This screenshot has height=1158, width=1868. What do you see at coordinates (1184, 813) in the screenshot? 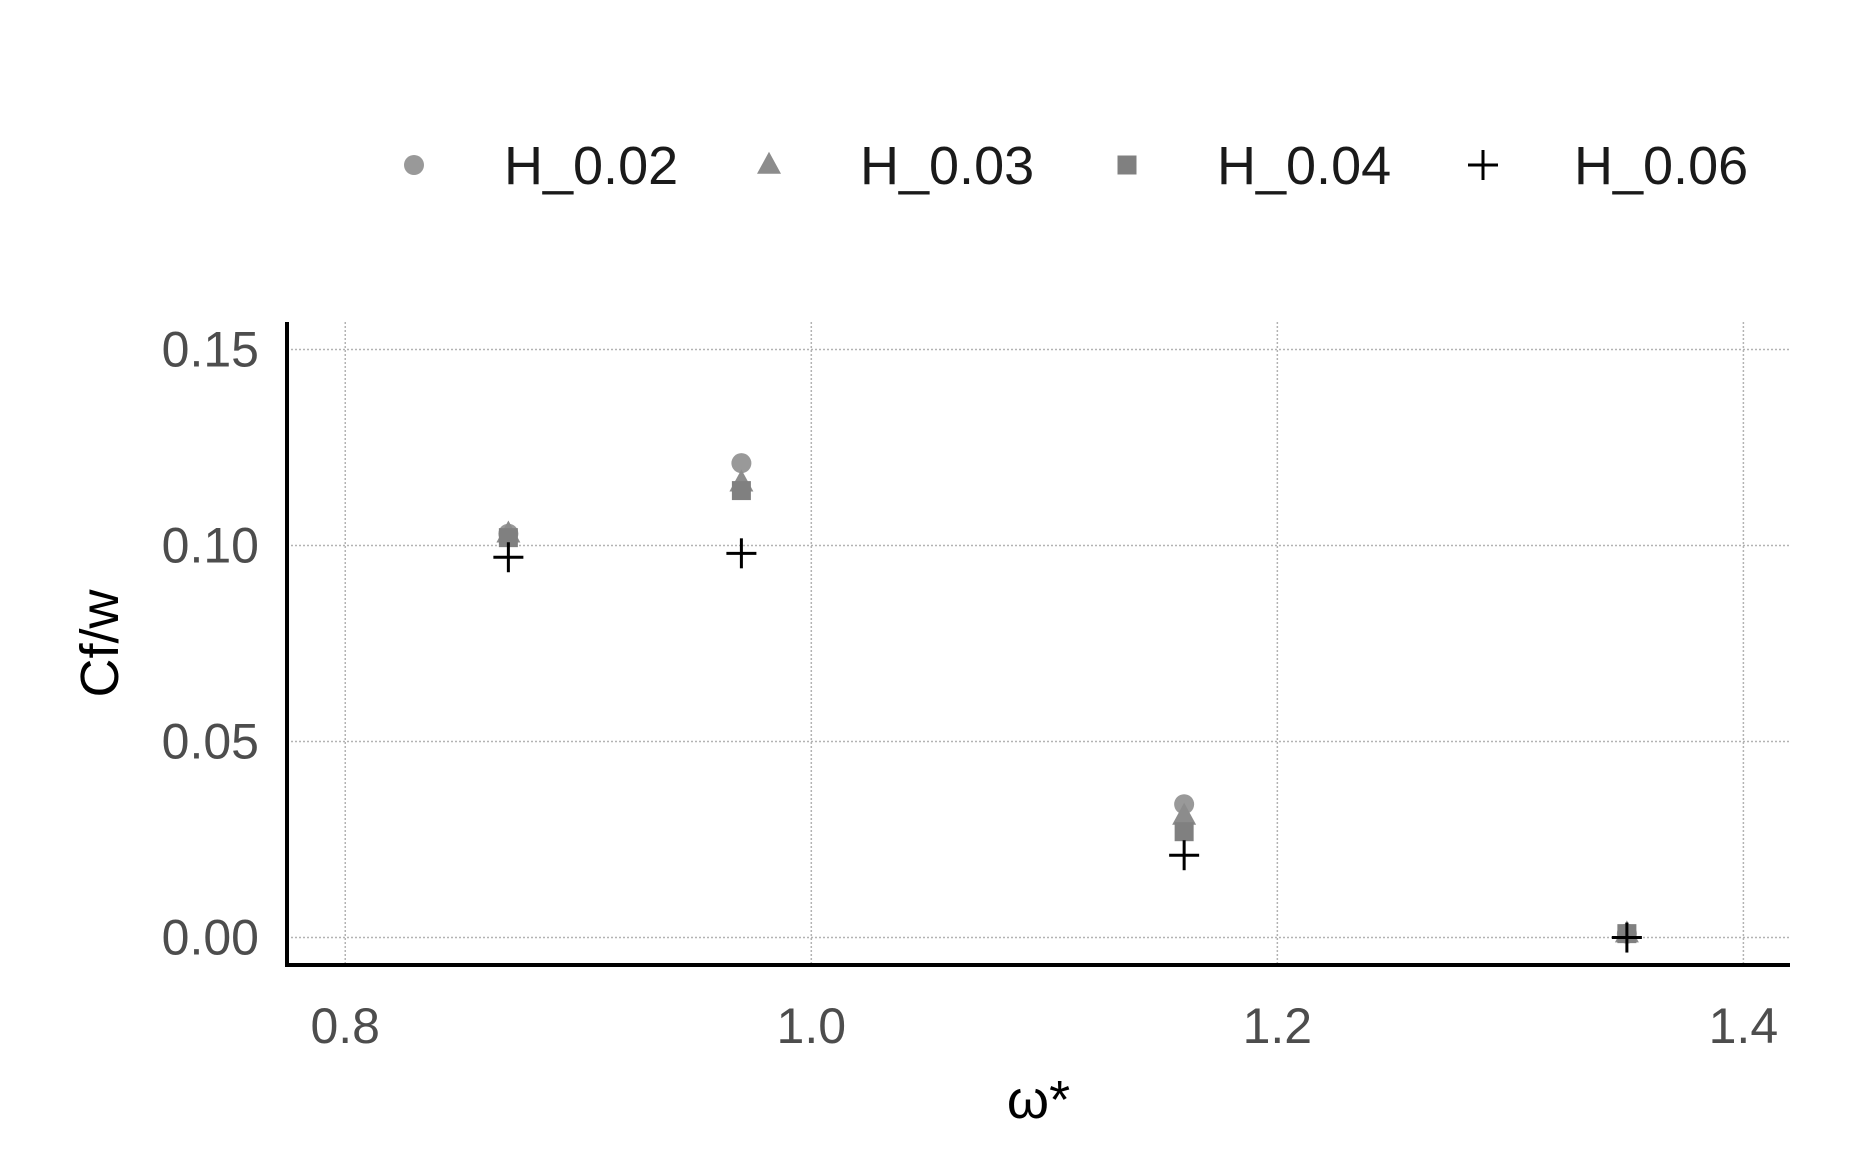
I see `data-point-triangle` at bounding box center [1184, 813].